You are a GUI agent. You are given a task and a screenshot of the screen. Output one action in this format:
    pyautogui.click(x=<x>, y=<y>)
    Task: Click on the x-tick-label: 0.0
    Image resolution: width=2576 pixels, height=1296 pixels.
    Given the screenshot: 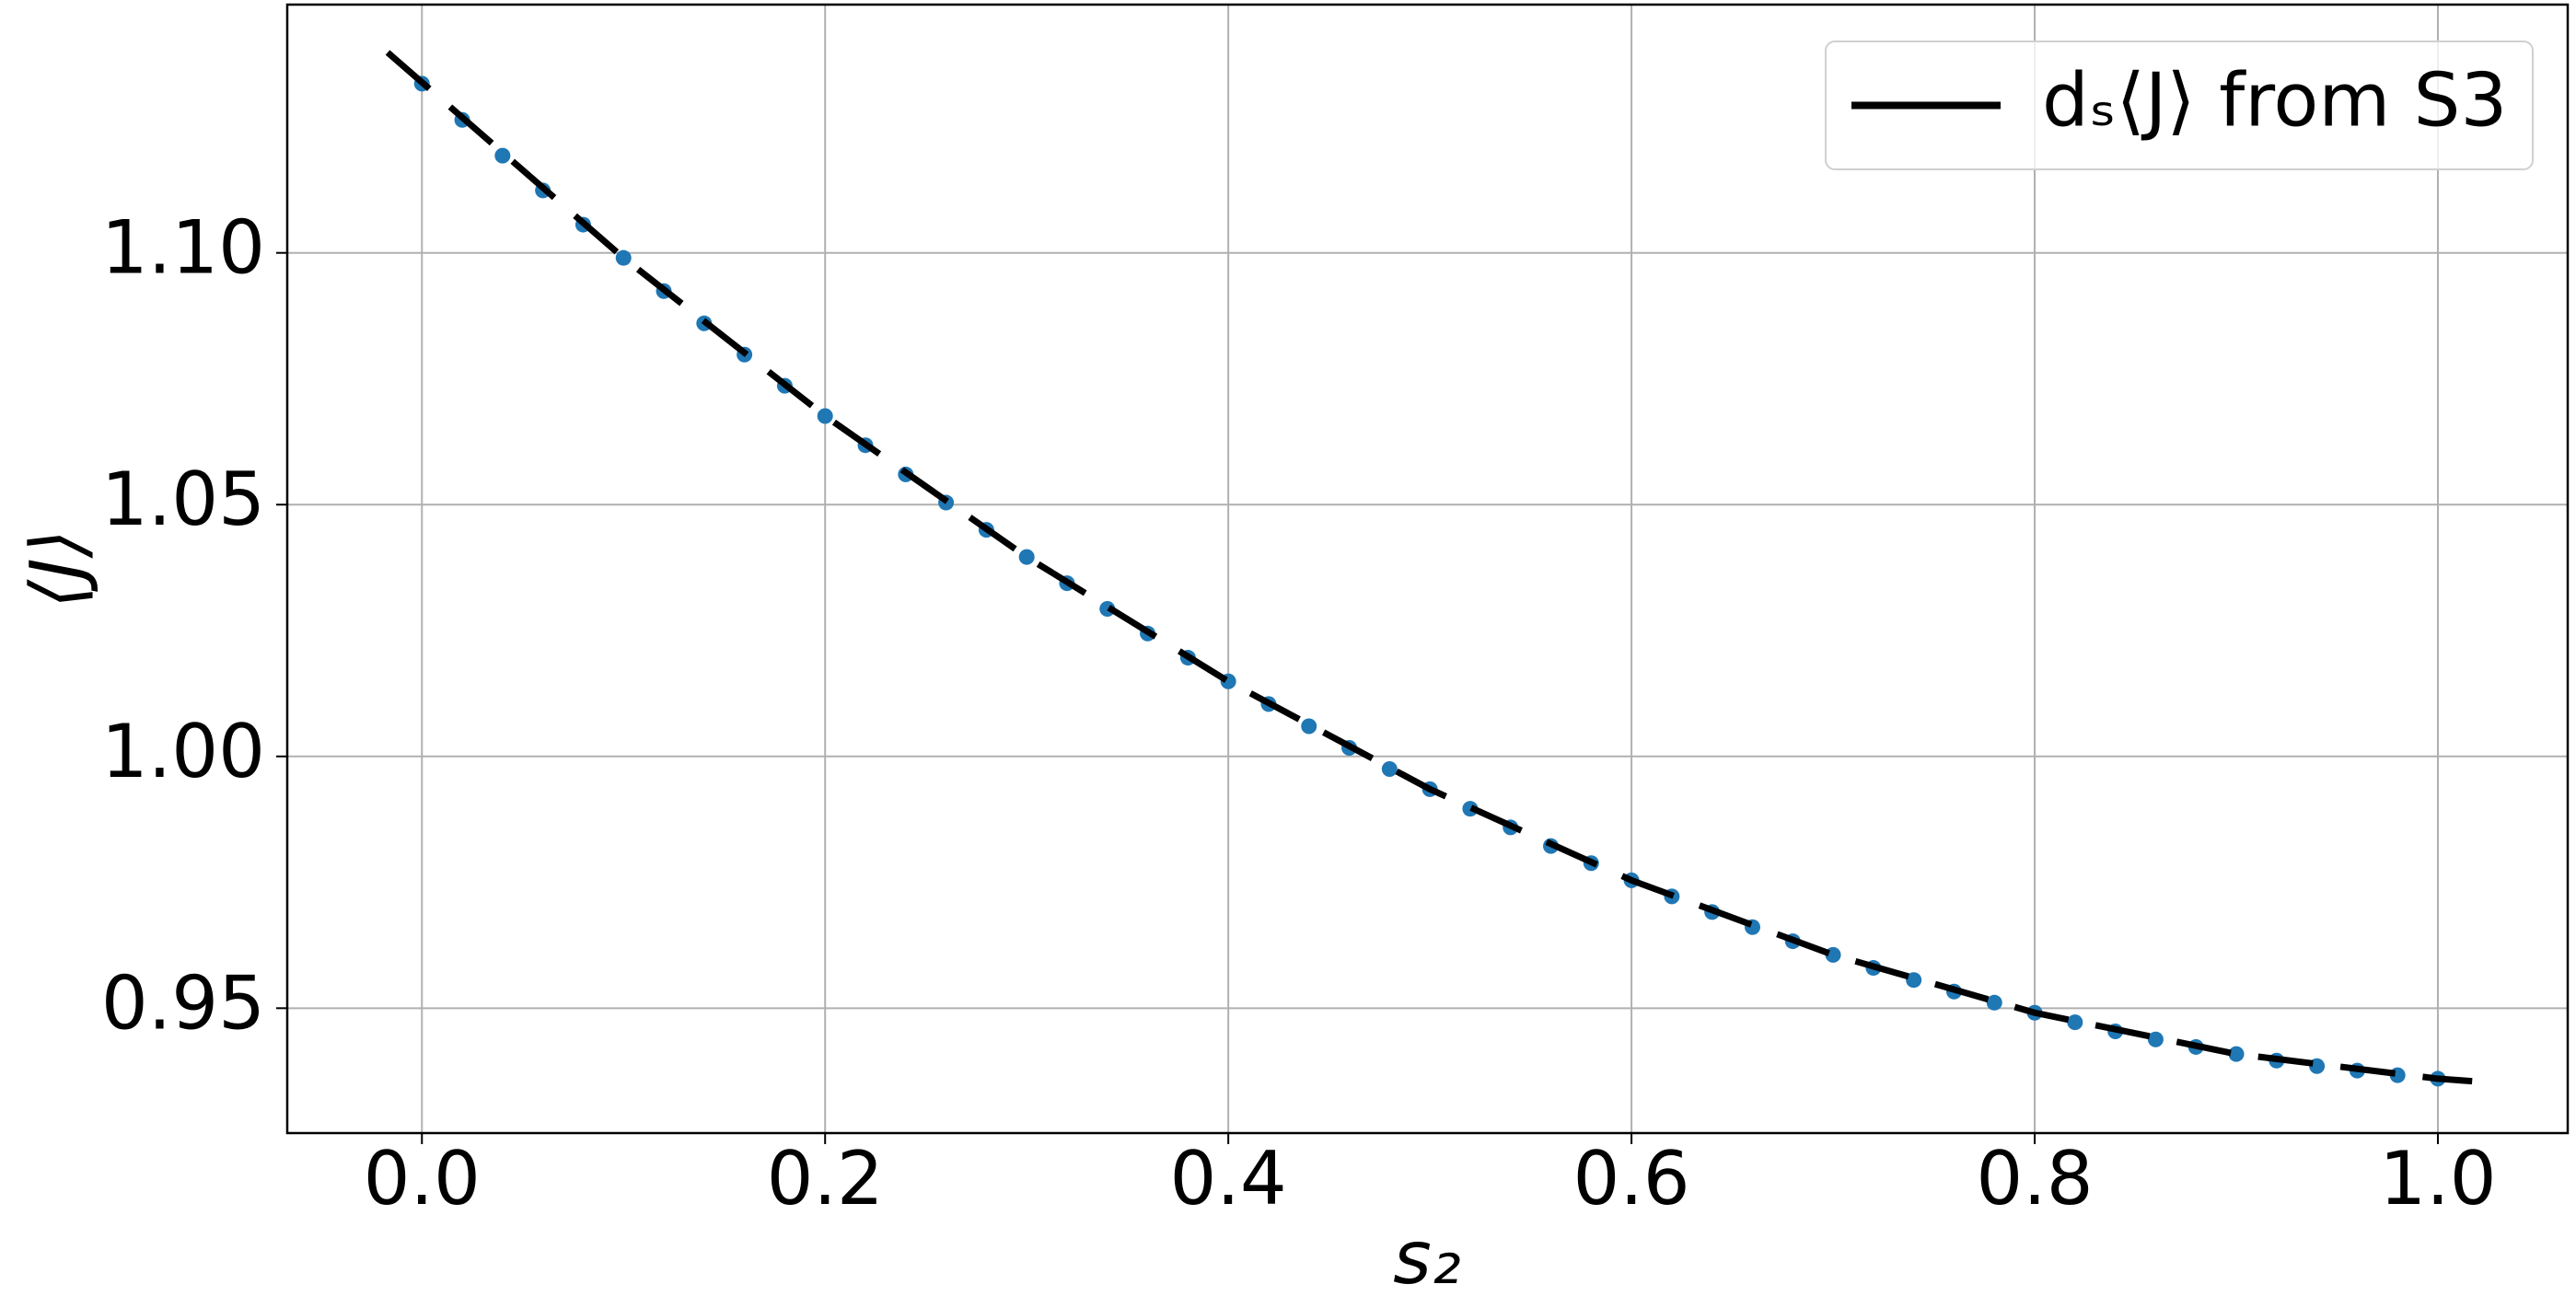 What is the action you would take?
    pyautogui.click(x=422, y=1178)
    